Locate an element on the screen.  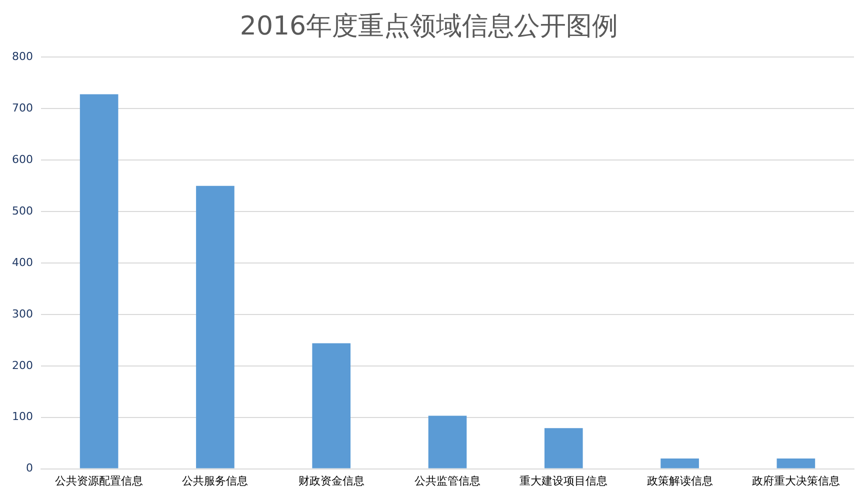
x-tick-label: 财政资金信息 is located at coordinates (331, 481).